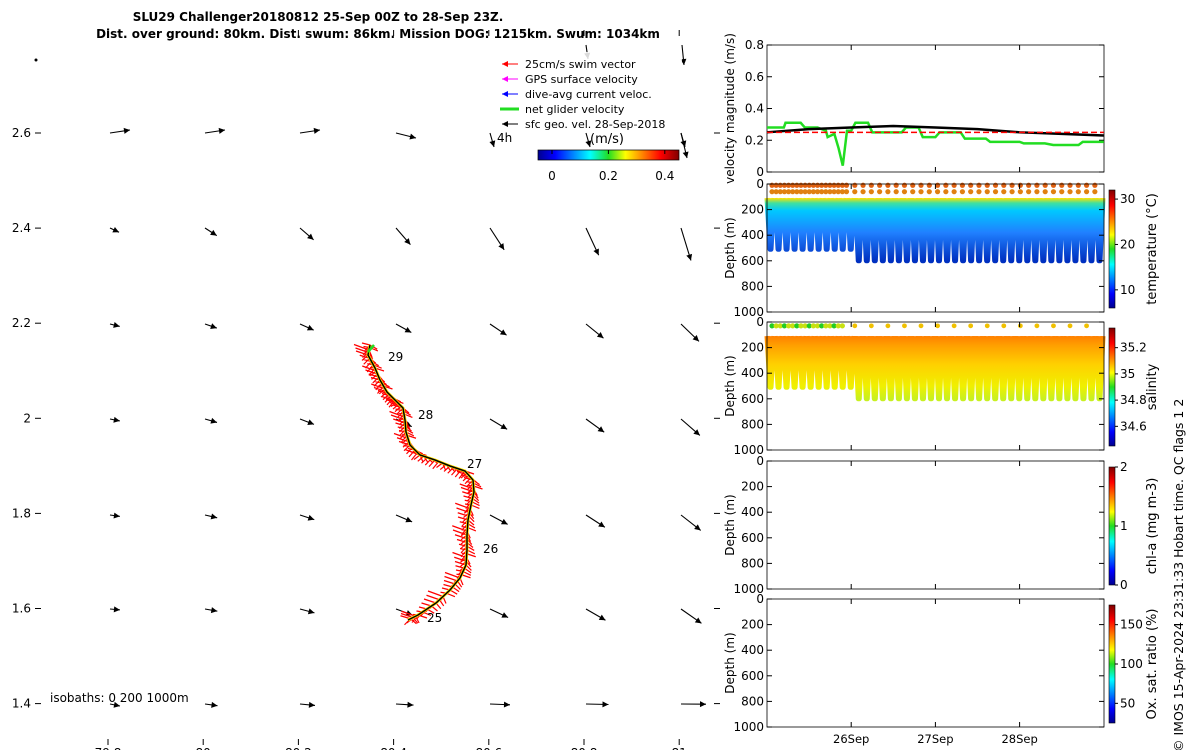 The image size is (1200, 750). I want to click on panel-ytick-label: 0.6, so click(754, 77).